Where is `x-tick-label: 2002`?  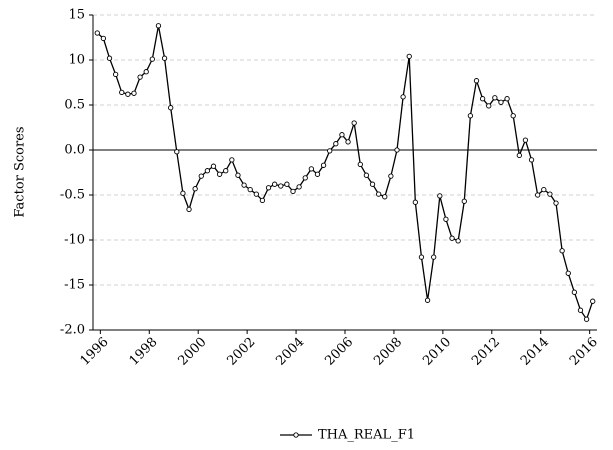
x-tick-label: 2002 is located at coordinates (241, 352).